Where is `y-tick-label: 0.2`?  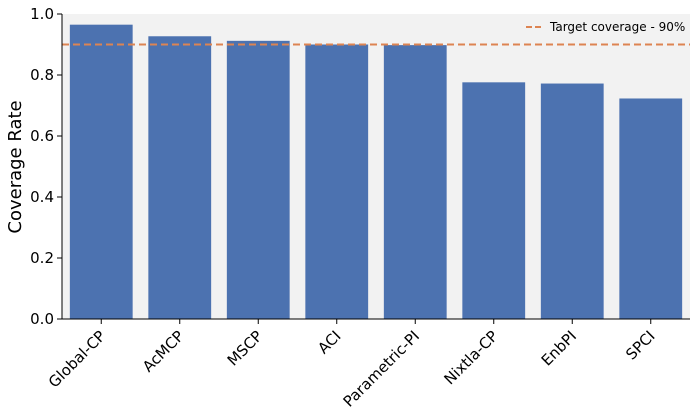 y-tick-label: 0.2 is located at coordinates (42, 258).